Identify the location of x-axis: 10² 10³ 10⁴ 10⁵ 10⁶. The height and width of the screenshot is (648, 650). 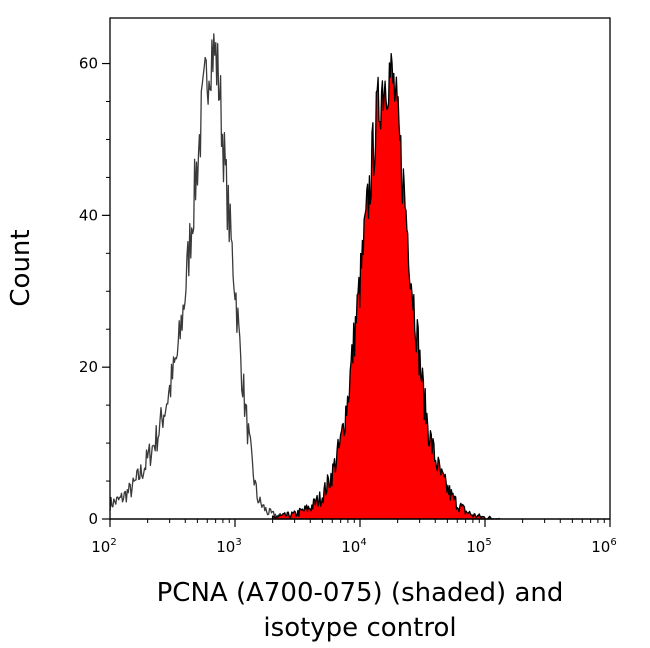
(354, 537).